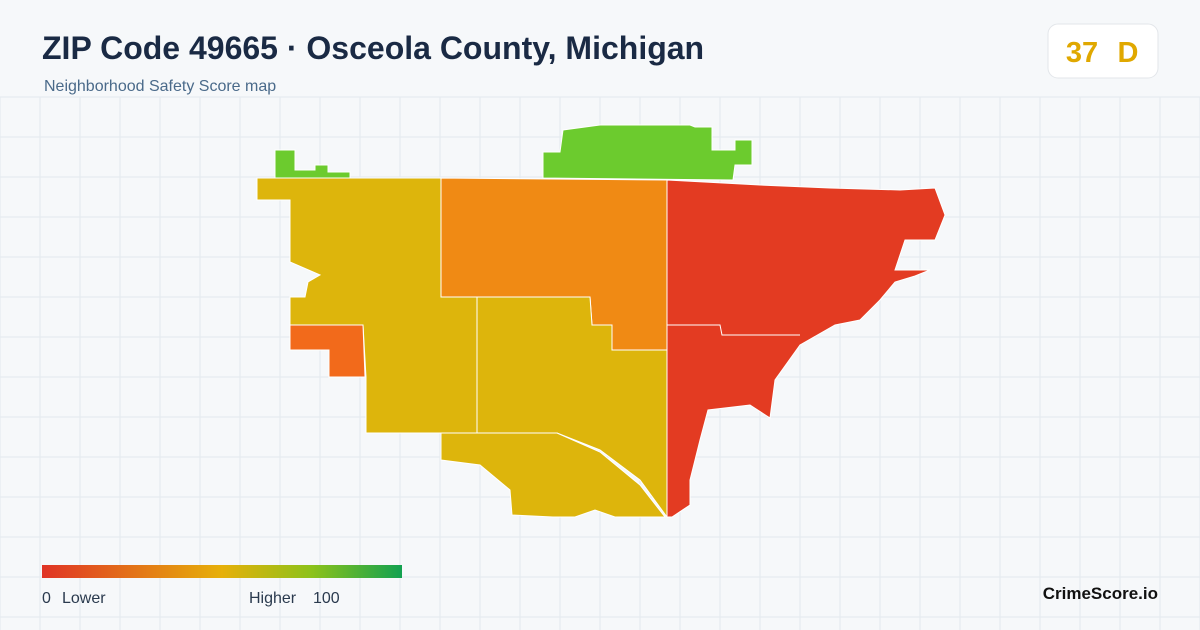 This screenshot has height=630, width=1200. Describe the element at coordinates (733, 330) in the screenshot. I see `region-border` at that location.